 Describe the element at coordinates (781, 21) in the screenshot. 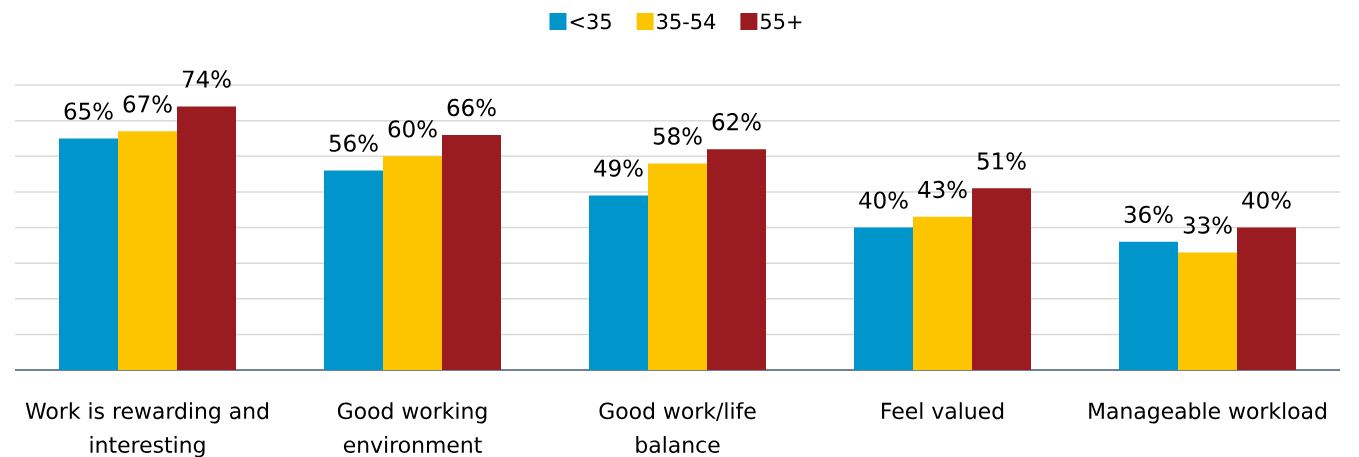

I see `legend-label: 55+` at that location.